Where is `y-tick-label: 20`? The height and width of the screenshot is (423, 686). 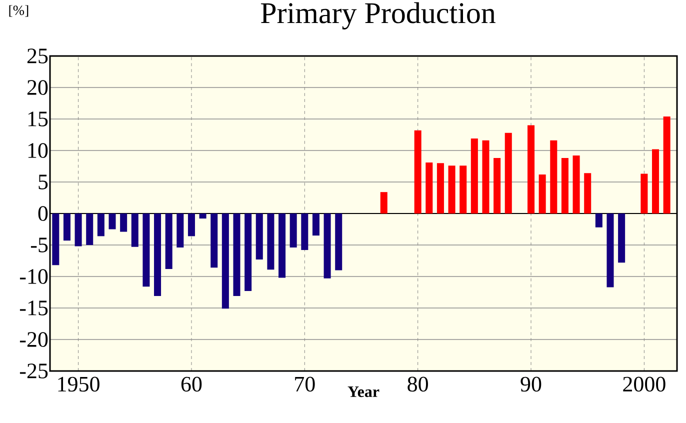
y-tick-label: 20 is located at coordinates (37, 87).